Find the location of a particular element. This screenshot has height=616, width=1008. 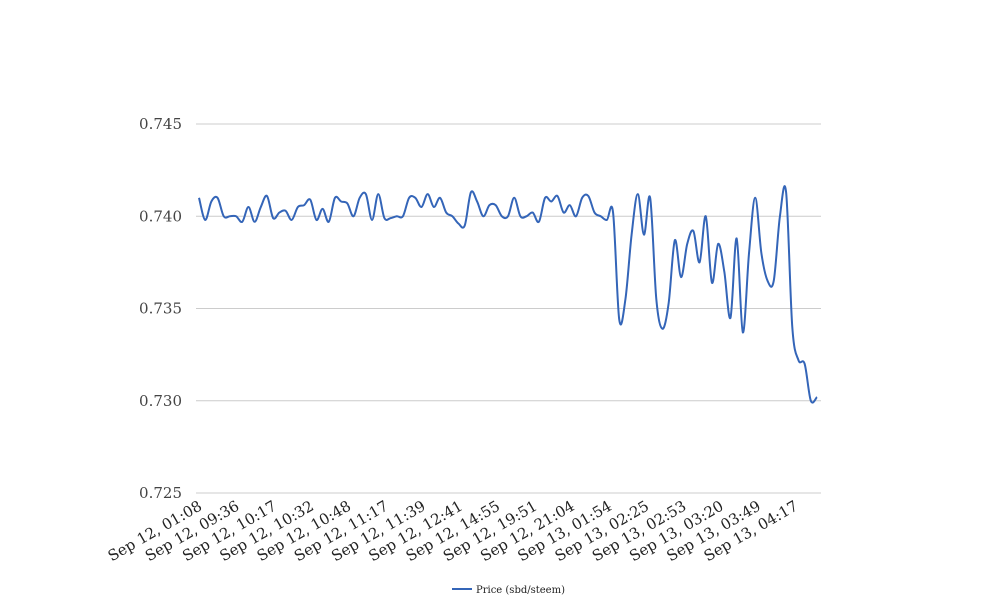

legend: Price (sbd/steem) is located at coordinates (508, 590).